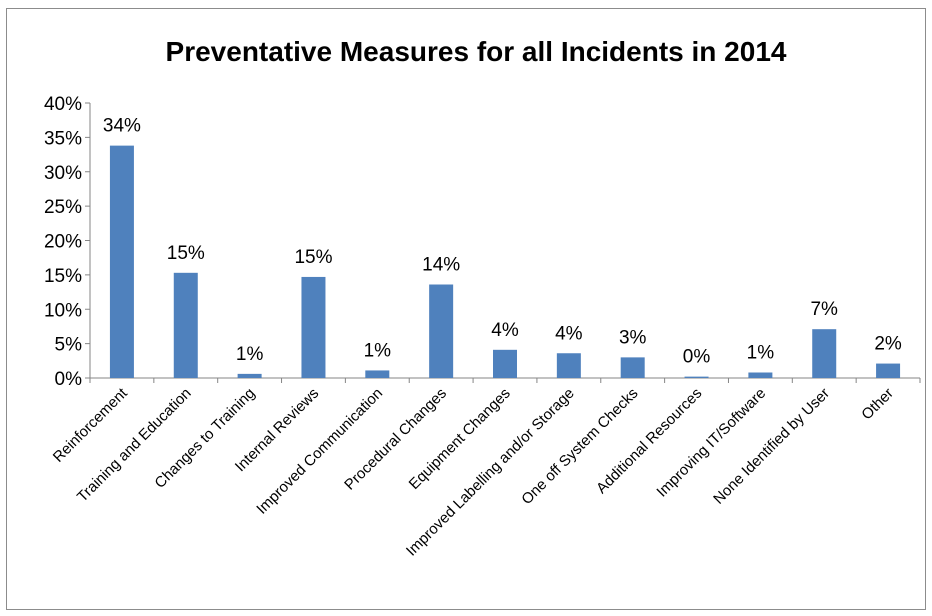  I want to click on x-tick-label: Other, so click(877, 404).